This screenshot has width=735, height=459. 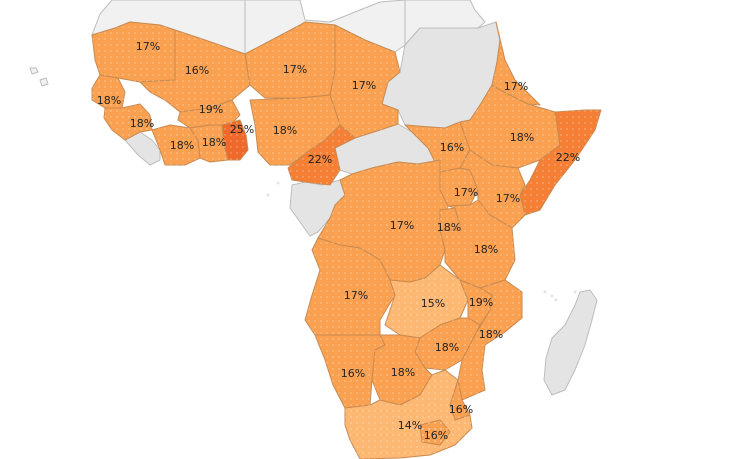 I want to click on label-zimbabwe: 18%, so click(x=447, y=347).